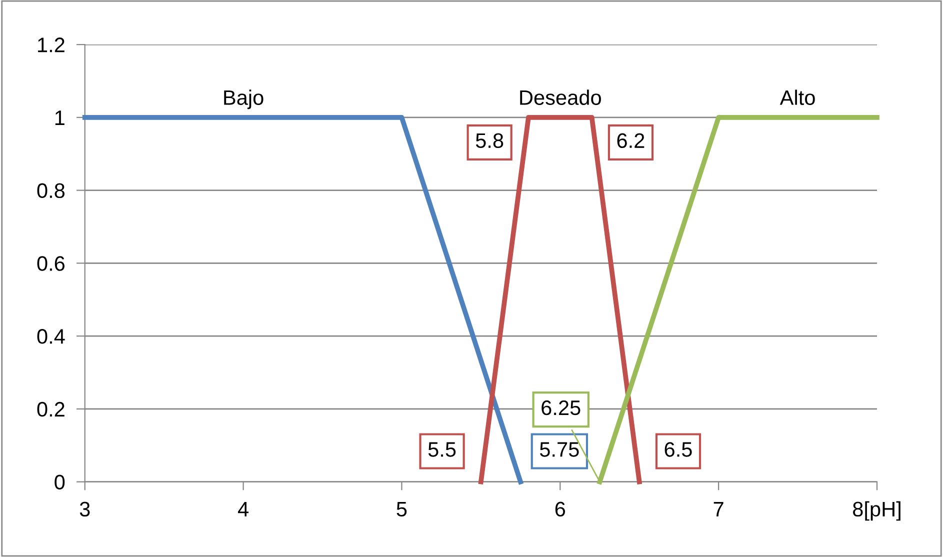 Image resolution: width=943 pixels, height=557 pixels. I want to click on y-tick-label: 0.4, so click(51, 336).